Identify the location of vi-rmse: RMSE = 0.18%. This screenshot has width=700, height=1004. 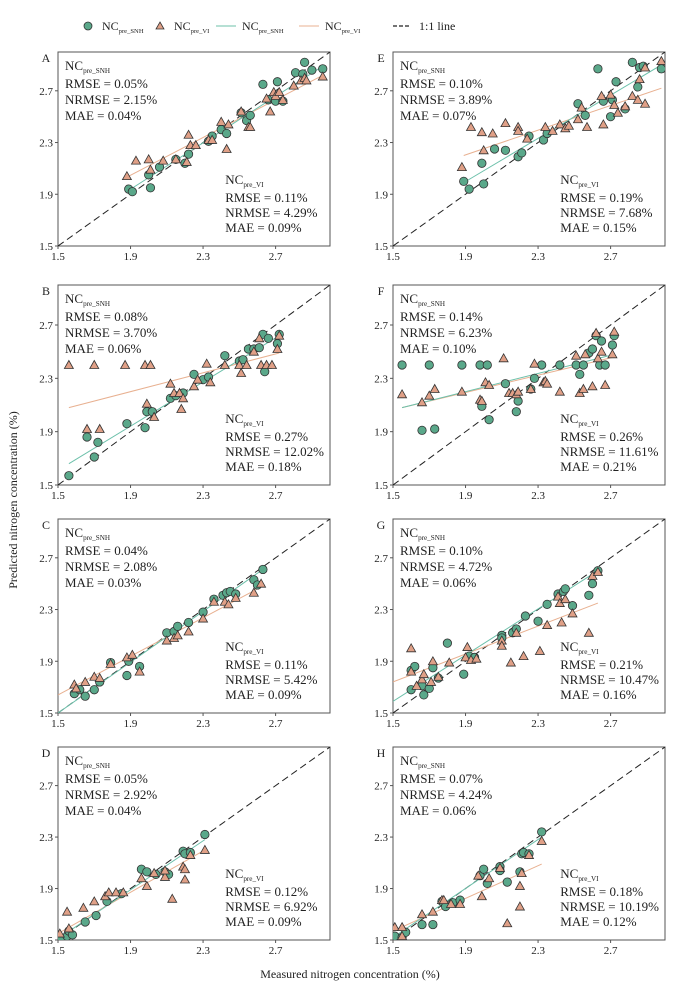
(601, 891).